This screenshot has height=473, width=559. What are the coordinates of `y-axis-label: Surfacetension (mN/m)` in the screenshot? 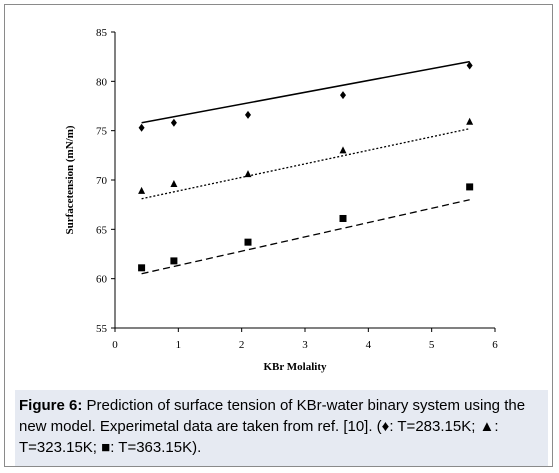 It's located at (70, 179).